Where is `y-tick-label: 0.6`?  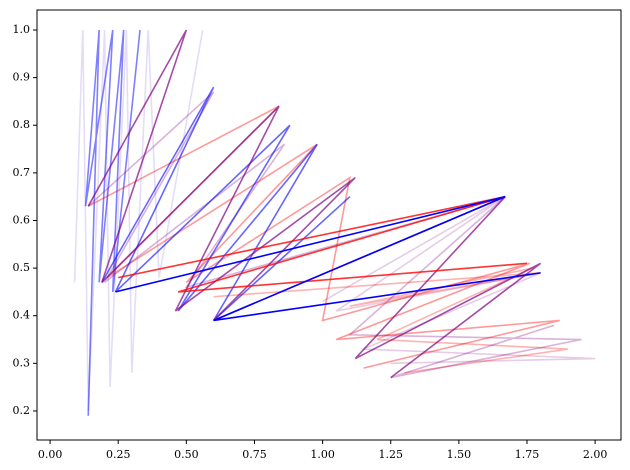
y-tick-label: 0.6 is located at coordinates (22, 219).